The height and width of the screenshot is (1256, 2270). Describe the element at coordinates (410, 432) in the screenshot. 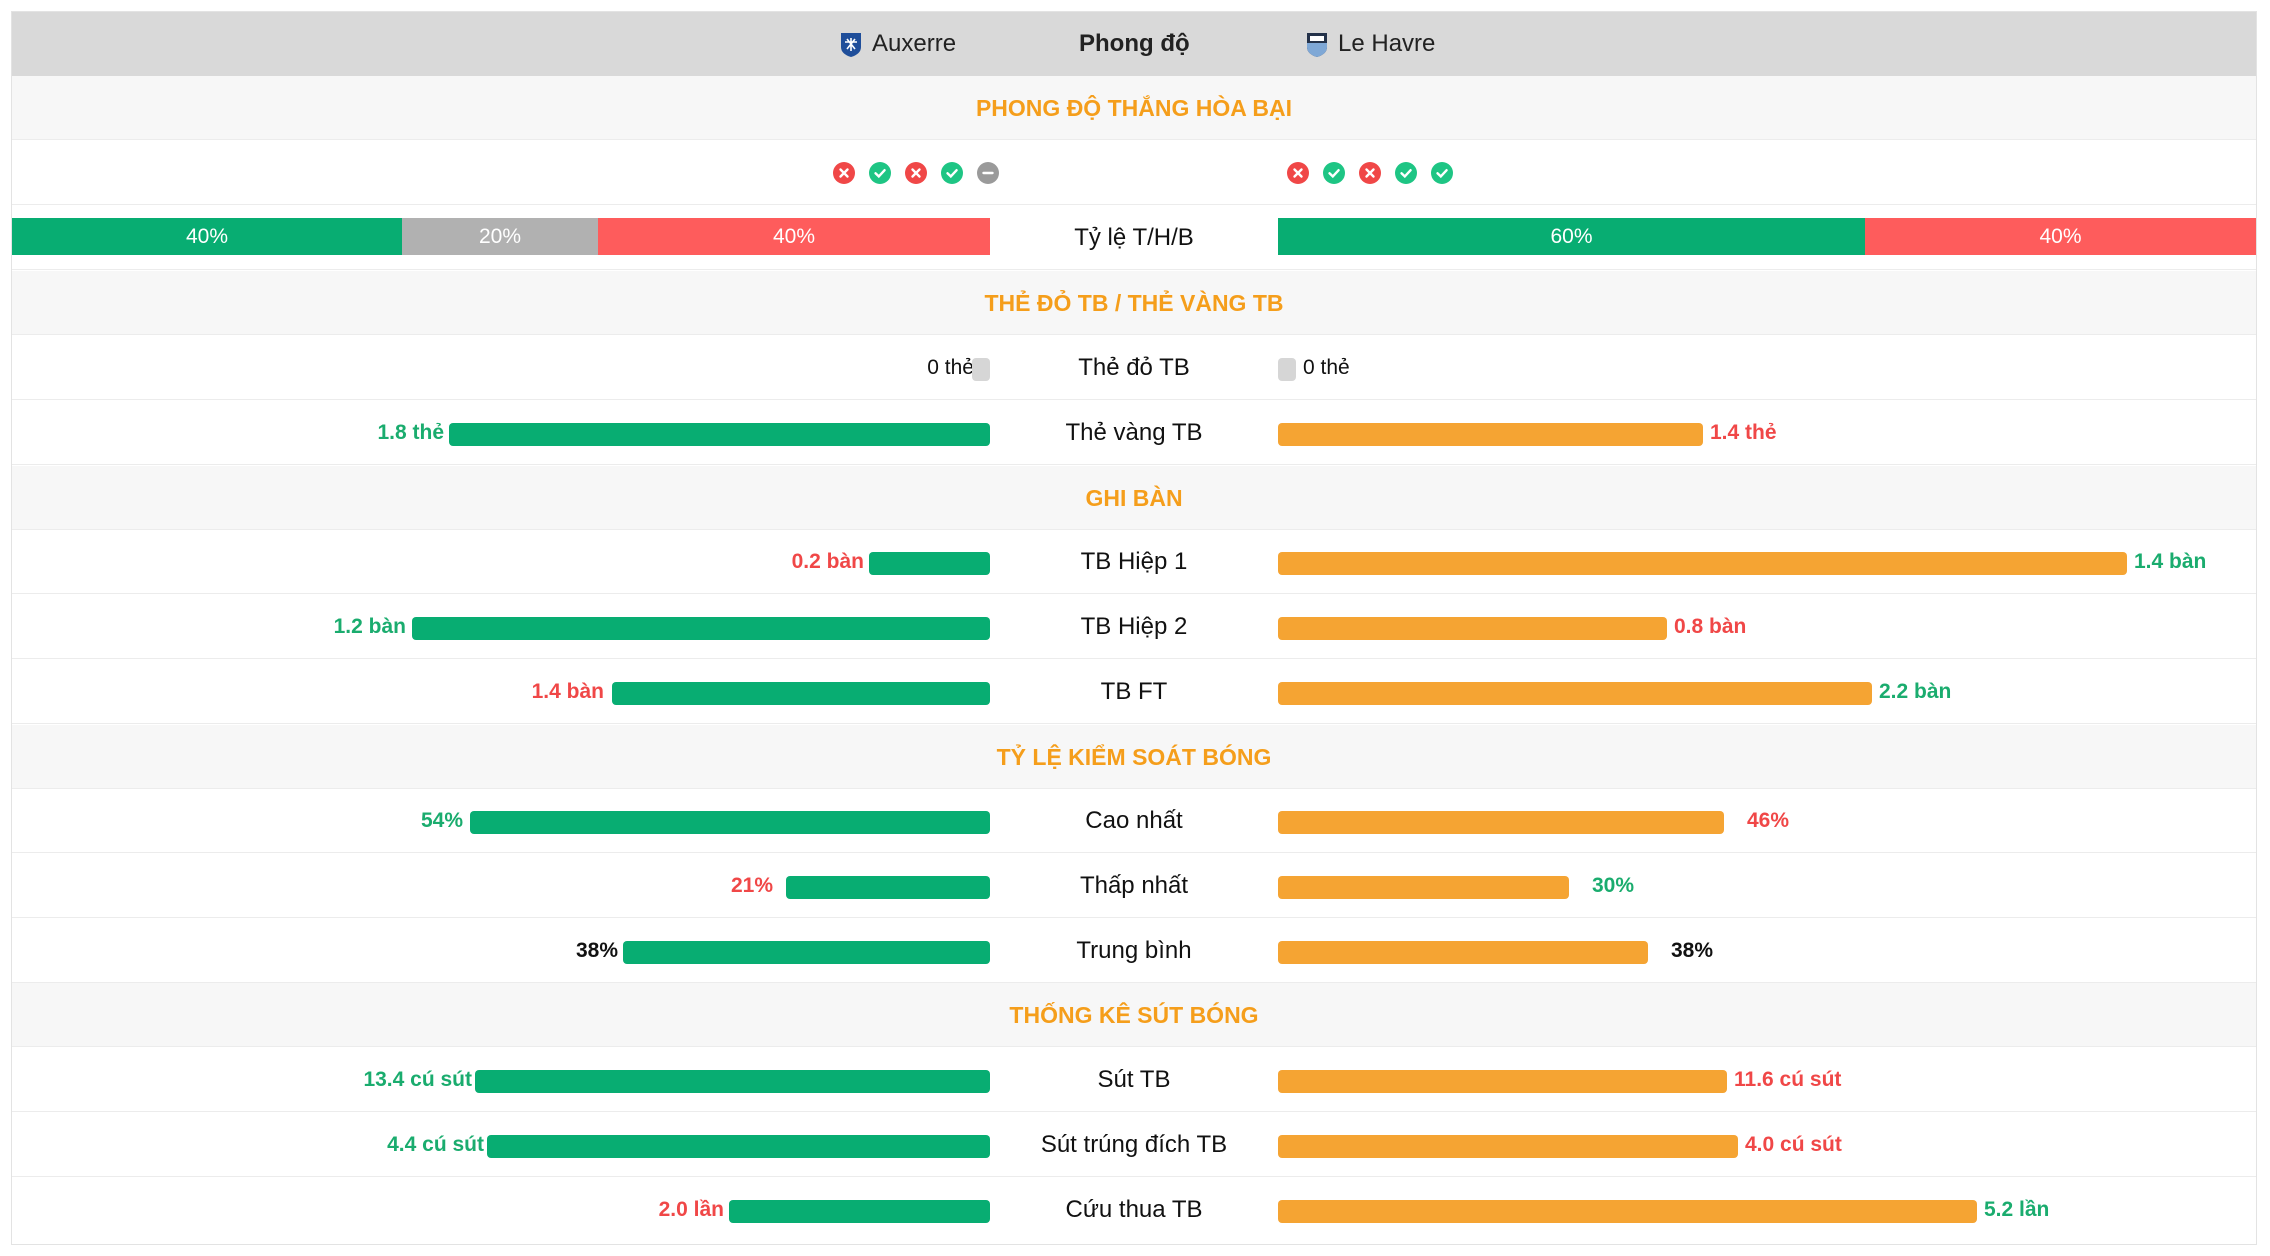

I see `home-value: 1.8 thẻ` at that location.